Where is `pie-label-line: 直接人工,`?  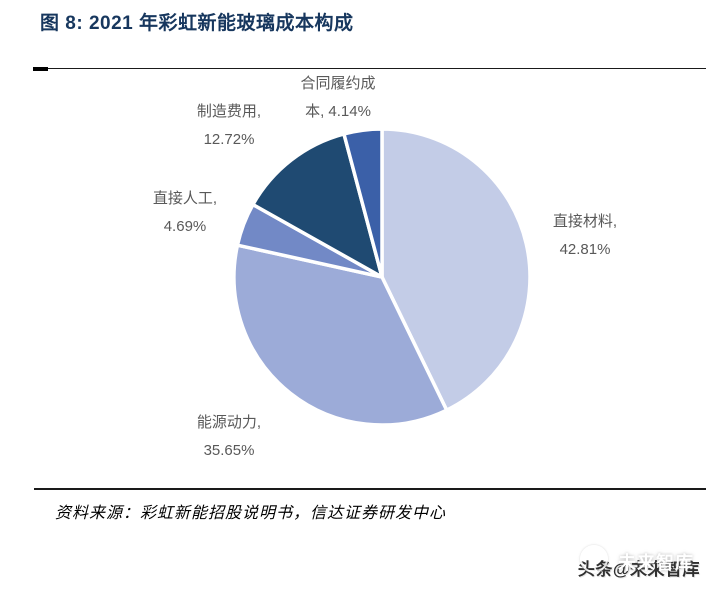
pie-label-line: 直接人工, is located at coordinates (185, 198).